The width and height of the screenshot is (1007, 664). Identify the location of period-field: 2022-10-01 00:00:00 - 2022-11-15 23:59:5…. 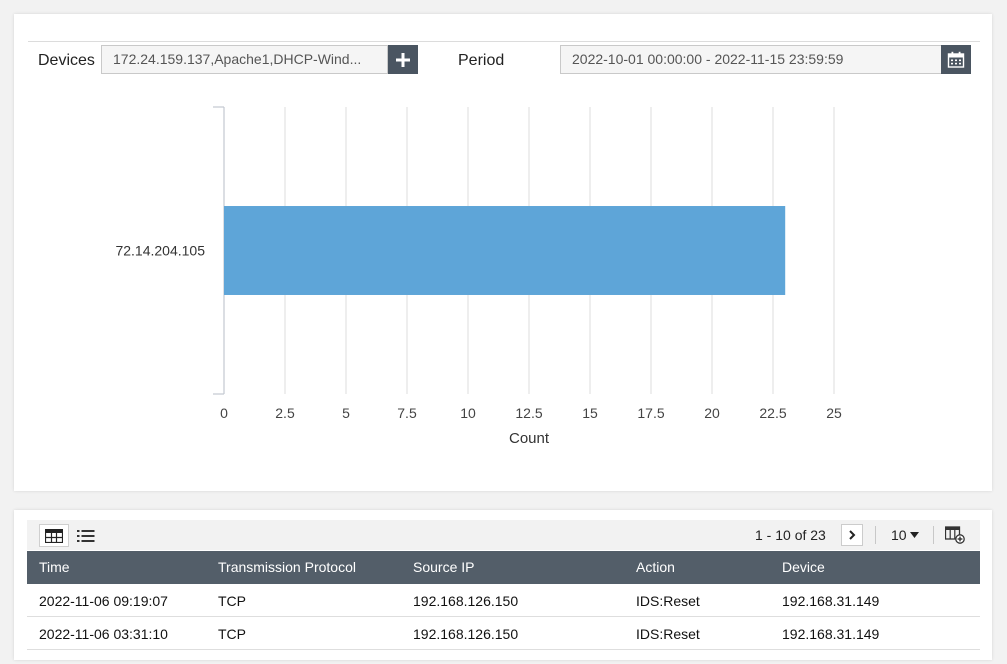
(751, 59).